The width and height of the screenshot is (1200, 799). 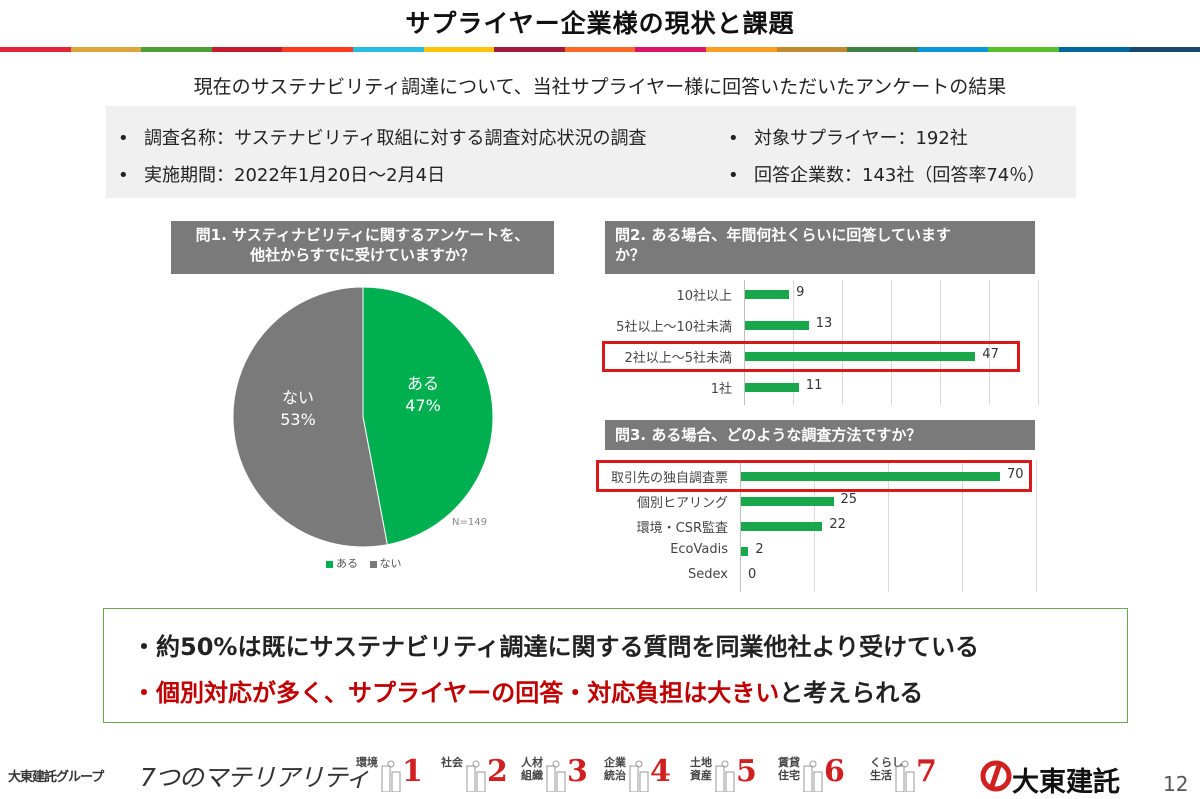 What do you see at coordinates (837, 524) in the screenshot?
I see `bar-value-label: 22` at bounding box center [837, 524].